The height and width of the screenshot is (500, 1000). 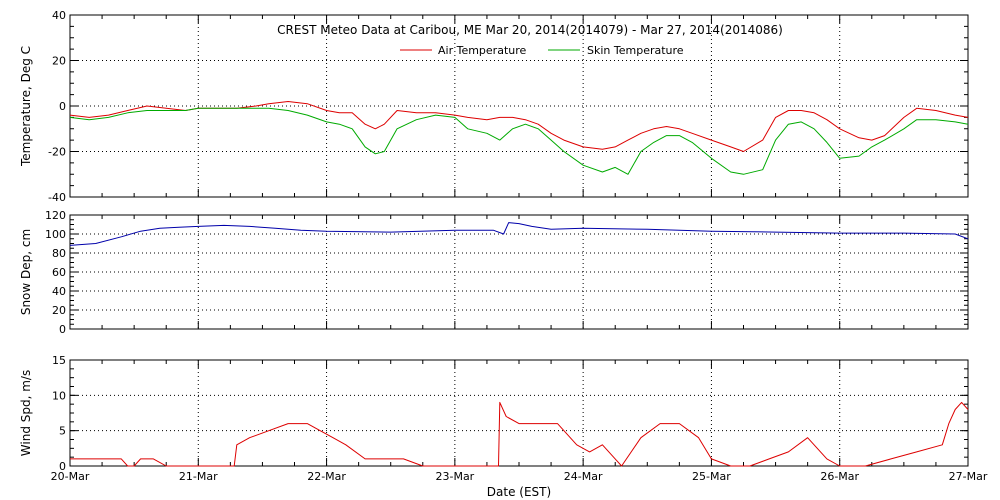 What do you see at coordinates (26, 106) in the screenshot?
I see `y-axis-label: Temperature, Deg C` at bounding box center [26, 106].